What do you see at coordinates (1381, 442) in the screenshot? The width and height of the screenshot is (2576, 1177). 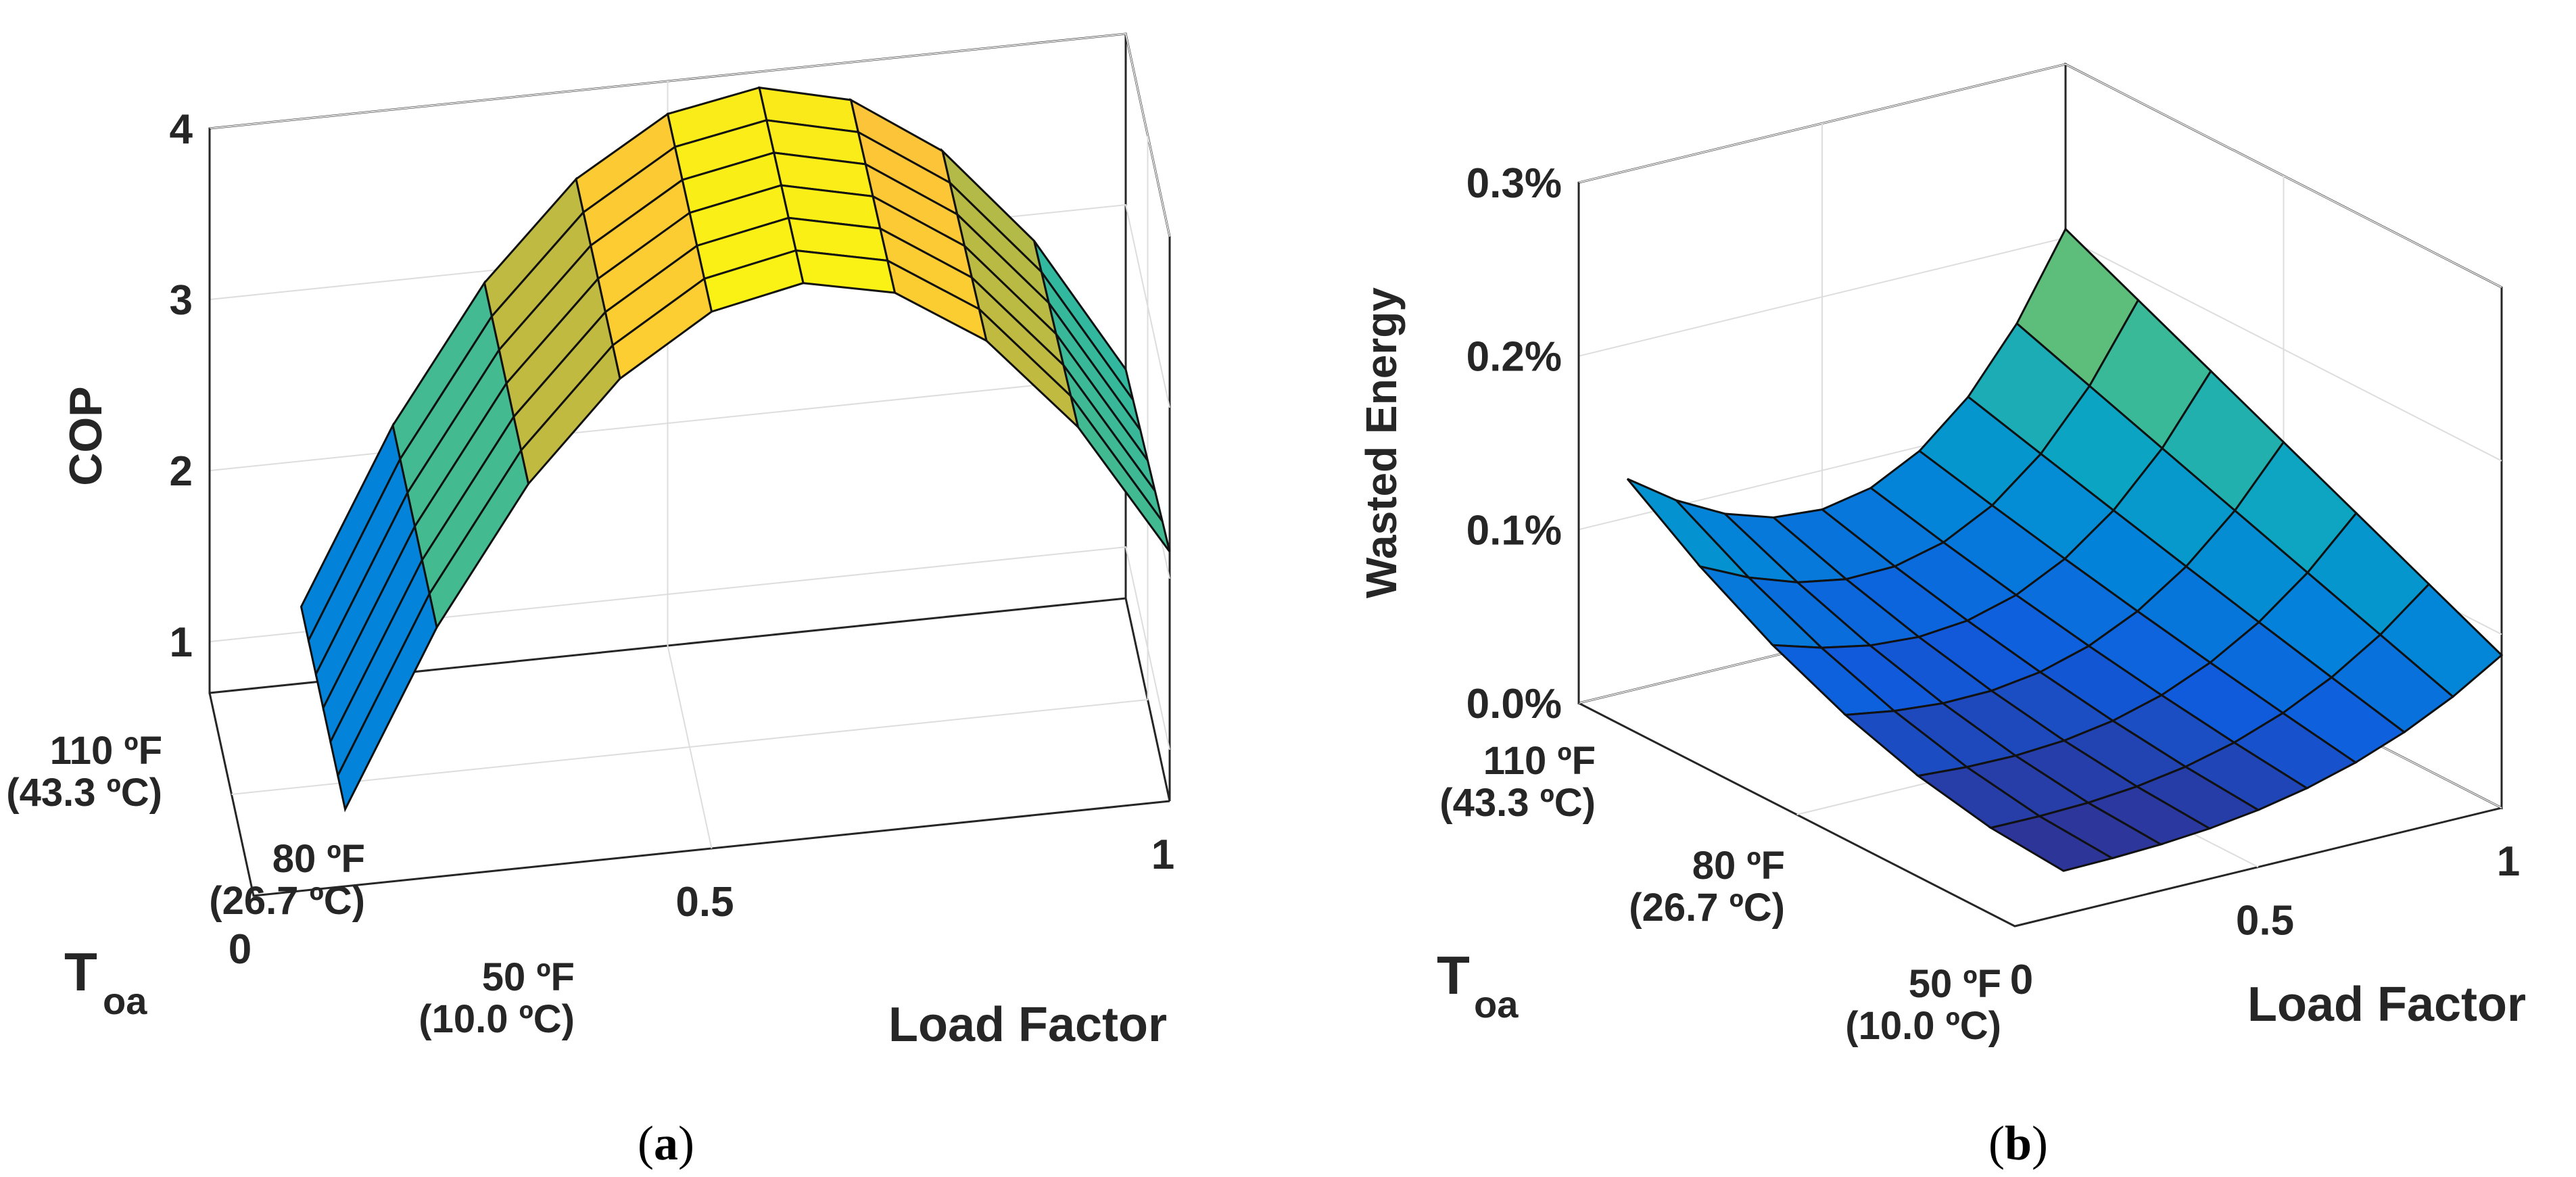 I see `z-axis-label: Wasted Energy` at bounding box center [1381, 442].